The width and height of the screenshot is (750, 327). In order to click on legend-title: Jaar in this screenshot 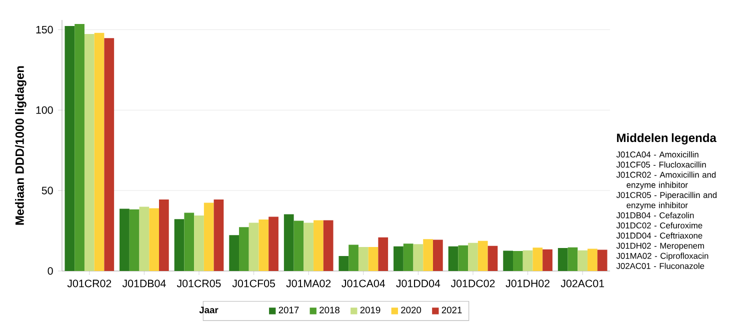, I will do `click(208, 310)`.